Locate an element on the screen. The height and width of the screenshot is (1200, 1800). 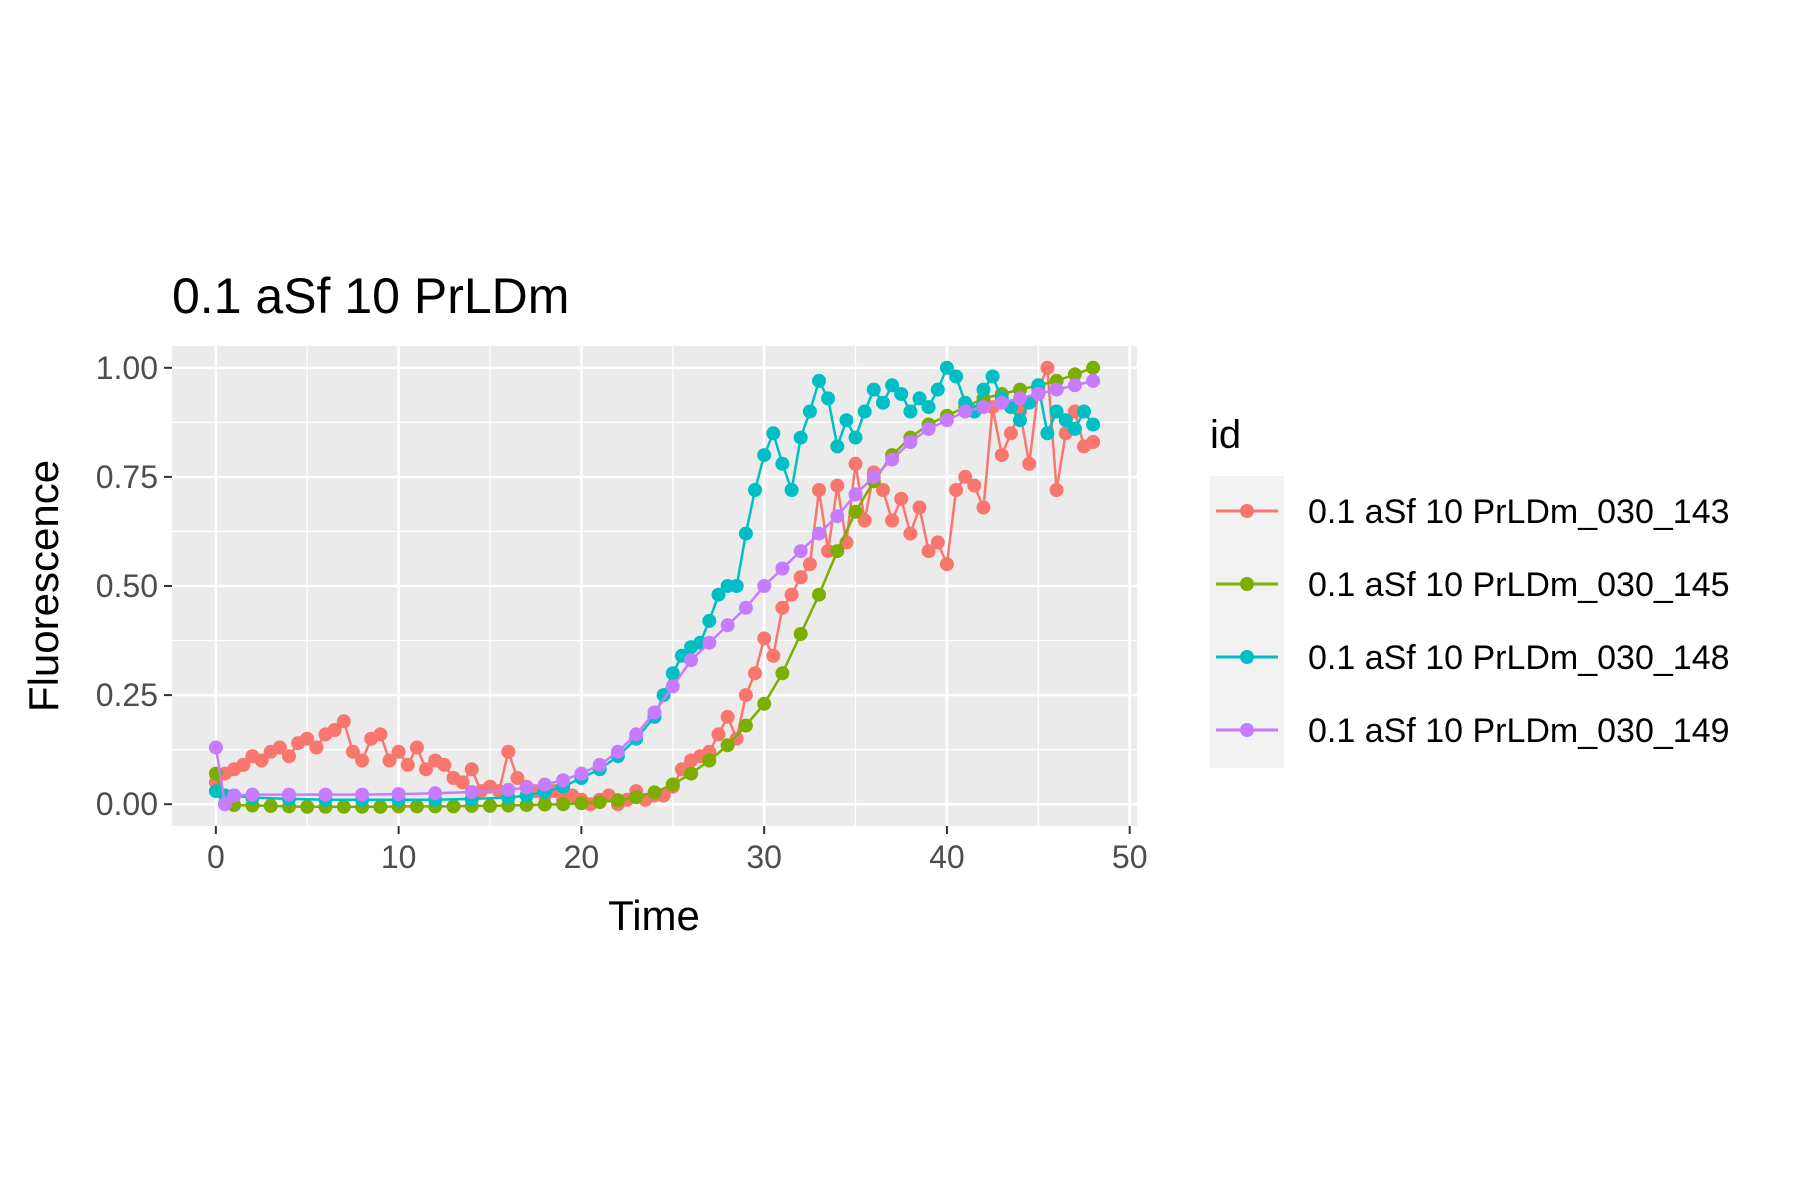
x-axis-title: Time is located at coordinates (654, 915).